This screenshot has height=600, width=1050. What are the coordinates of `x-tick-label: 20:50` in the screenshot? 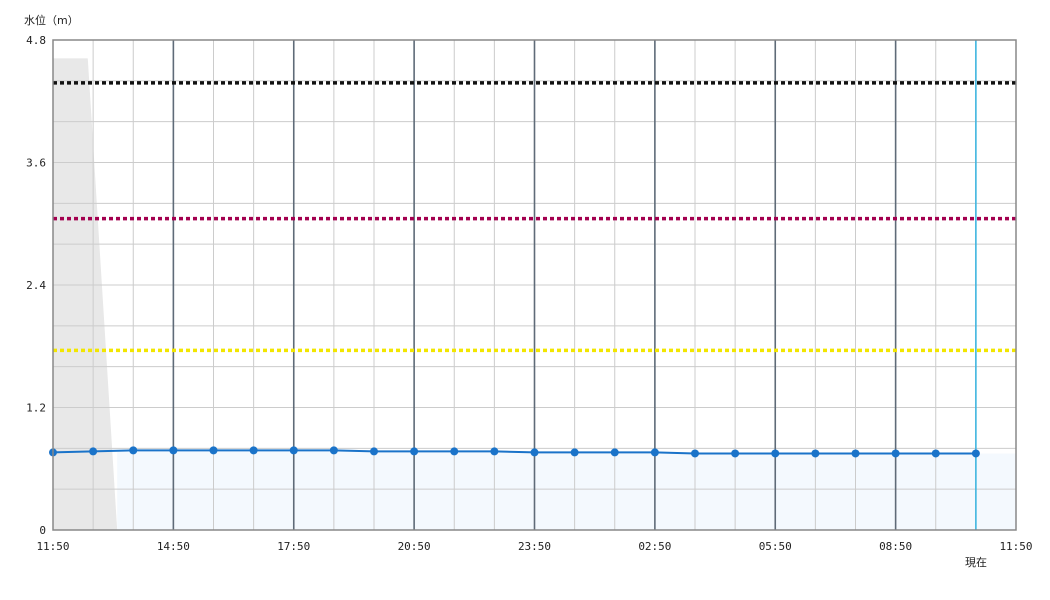 It's located at (414, 546).